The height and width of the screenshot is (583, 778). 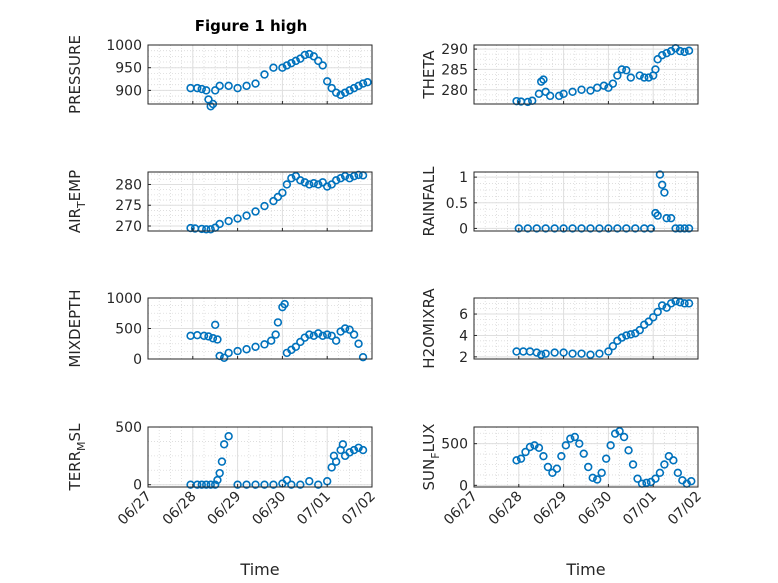 What do you see at coordinates (77, 201) in the screenshot?
I see `y-axis-label: AIRTEMP` at bounding box center [77, 201].